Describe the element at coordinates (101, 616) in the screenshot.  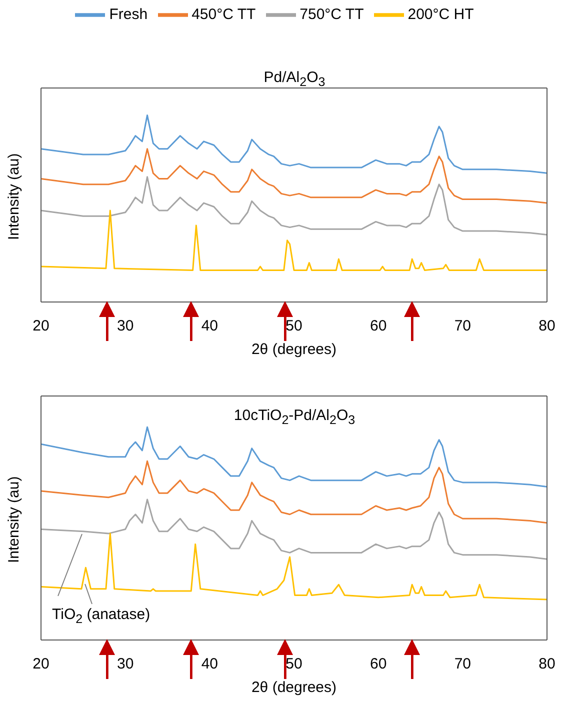
I see `annotation: TiO$_{2}$ (anatase)` at that location.